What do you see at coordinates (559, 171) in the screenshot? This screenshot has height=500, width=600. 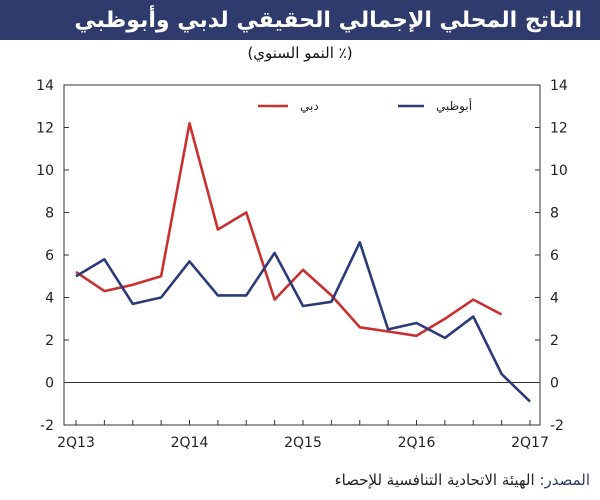 I see `y-tick-label-right: 10` at bounding box center [559, 171].